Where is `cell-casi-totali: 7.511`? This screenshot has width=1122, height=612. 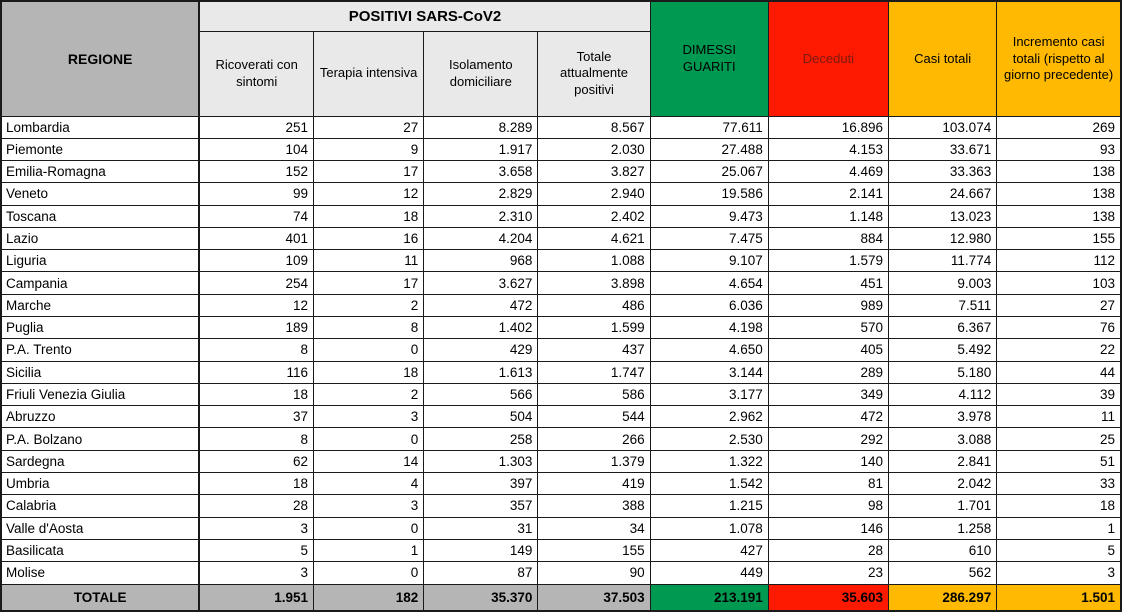
cell-casi-totali: 7.511 is located at coordinates (943, 305).